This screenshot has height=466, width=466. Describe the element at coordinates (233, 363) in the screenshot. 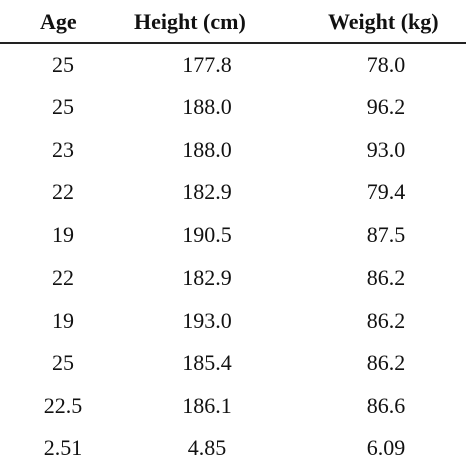

I see `table-row: 25 185.4 86.2` at that location.